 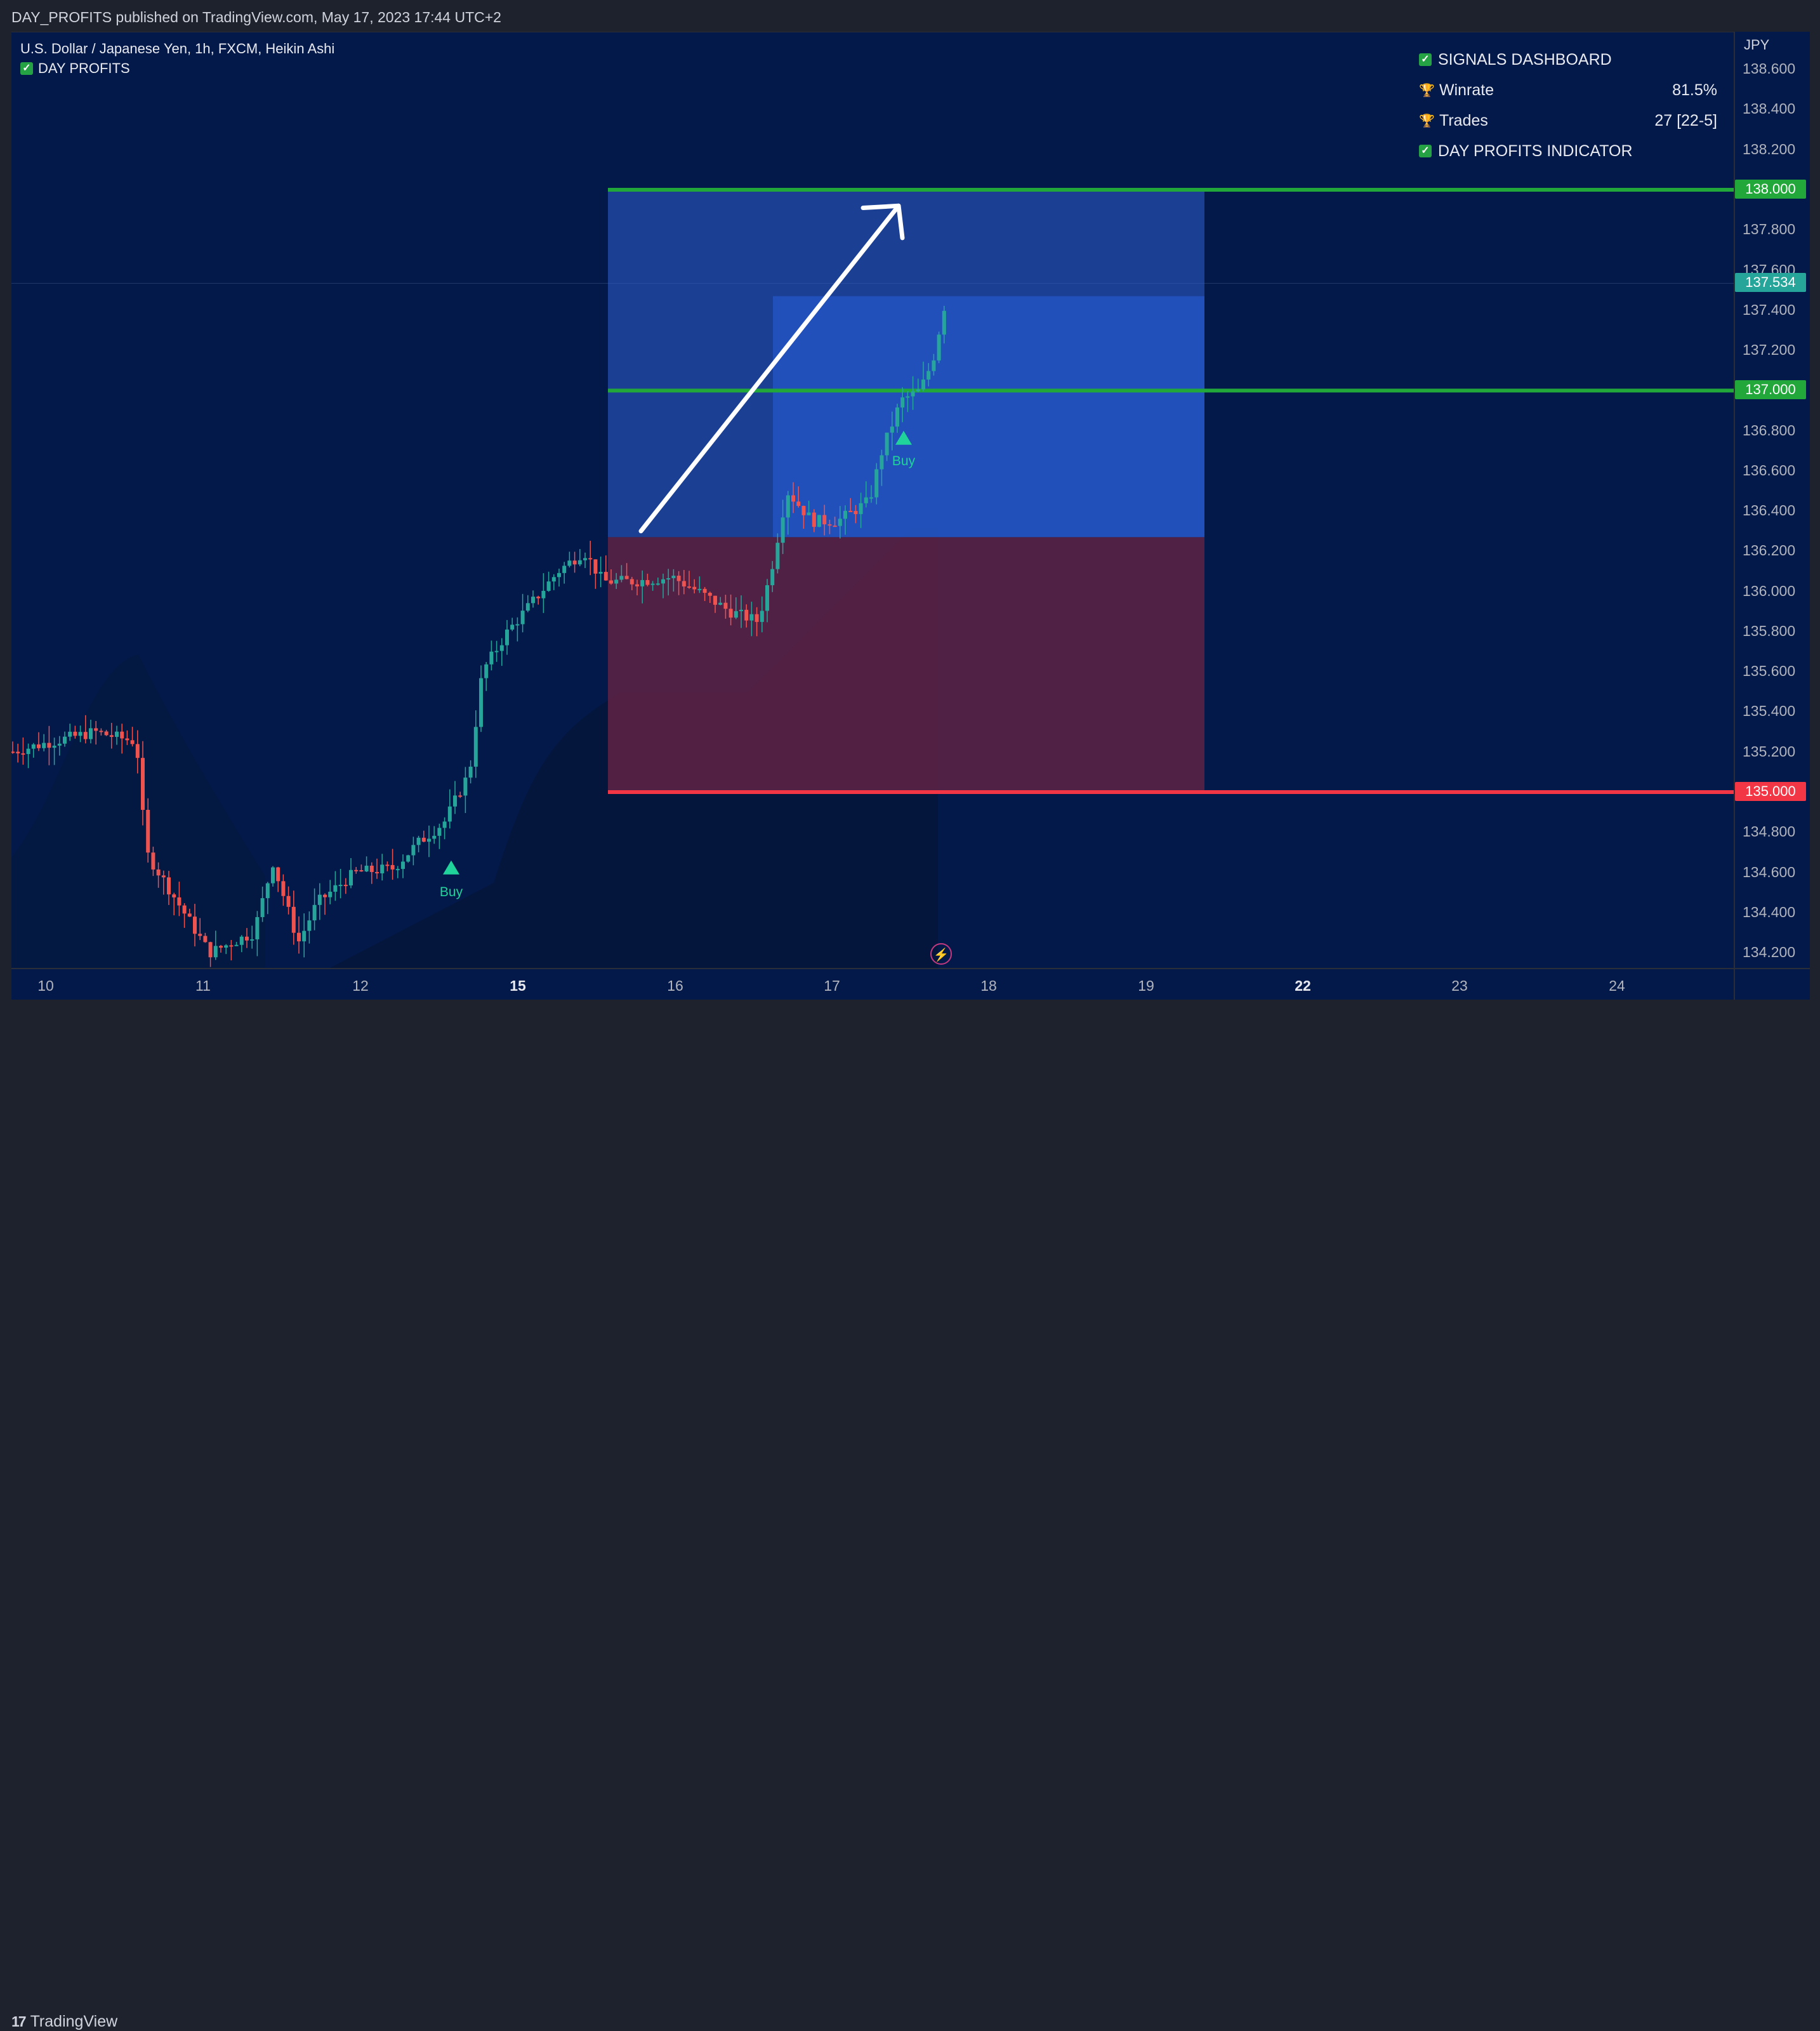 I want to click on trophy-icon: 🏆, so click(x=1427, y=90).